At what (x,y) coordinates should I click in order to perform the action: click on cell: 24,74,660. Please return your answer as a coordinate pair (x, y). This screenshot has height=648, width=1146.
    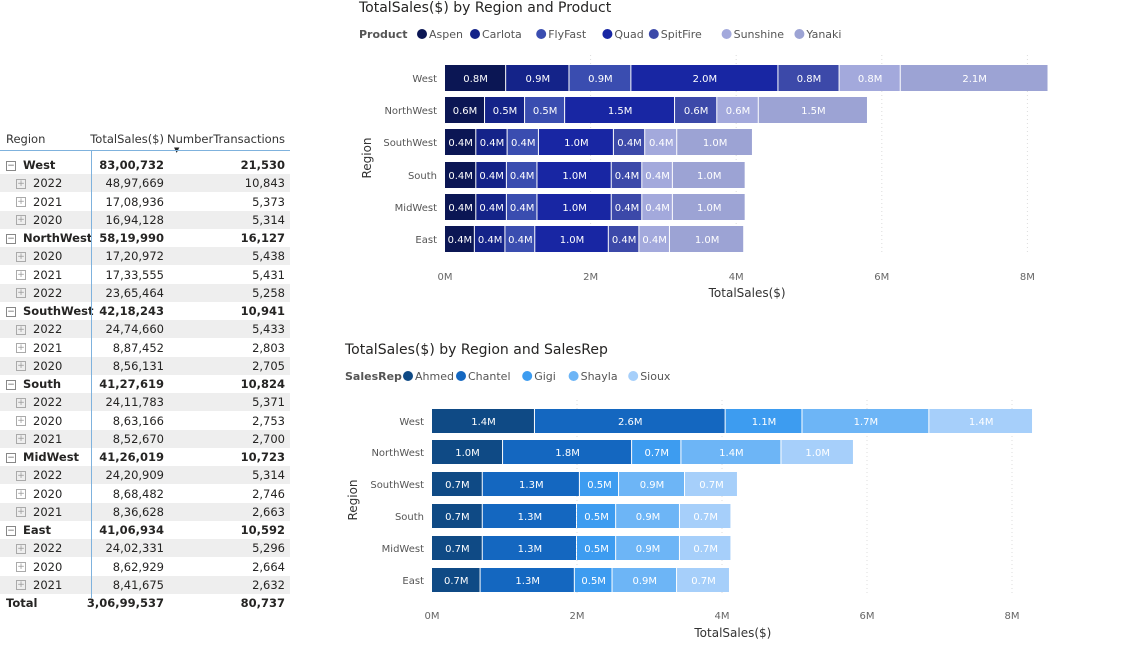
    Looking at the image, I should click on (134, 329).